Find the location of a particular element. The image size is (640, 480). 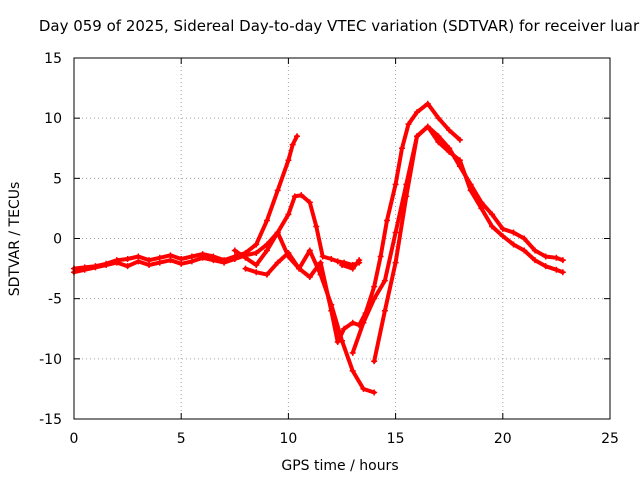

y-axis-label: SDTVAR / TECUs is located at coordinates (15, 239).